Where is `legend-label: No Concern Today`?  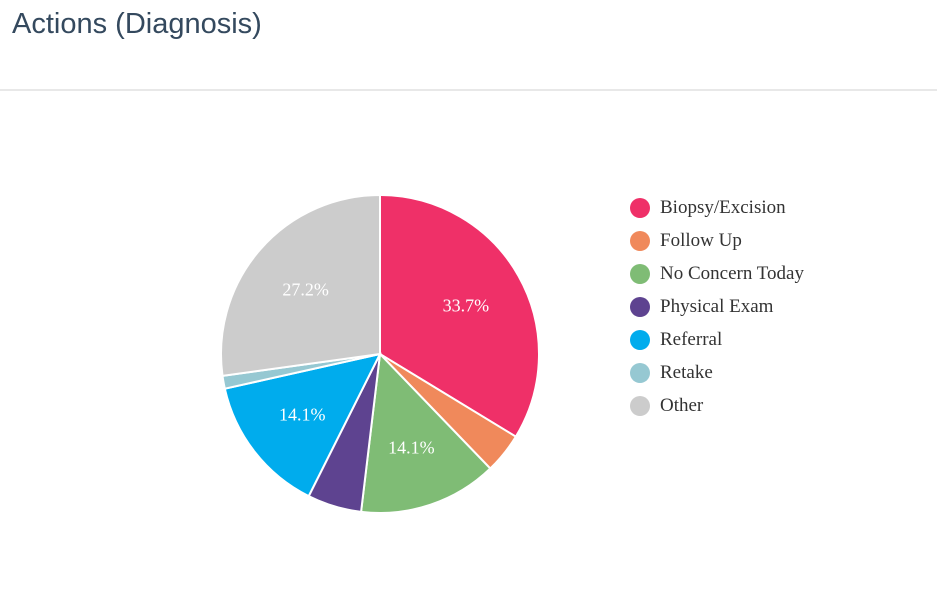
legend-label: No Concern Today is located at coordinates (732, 273).